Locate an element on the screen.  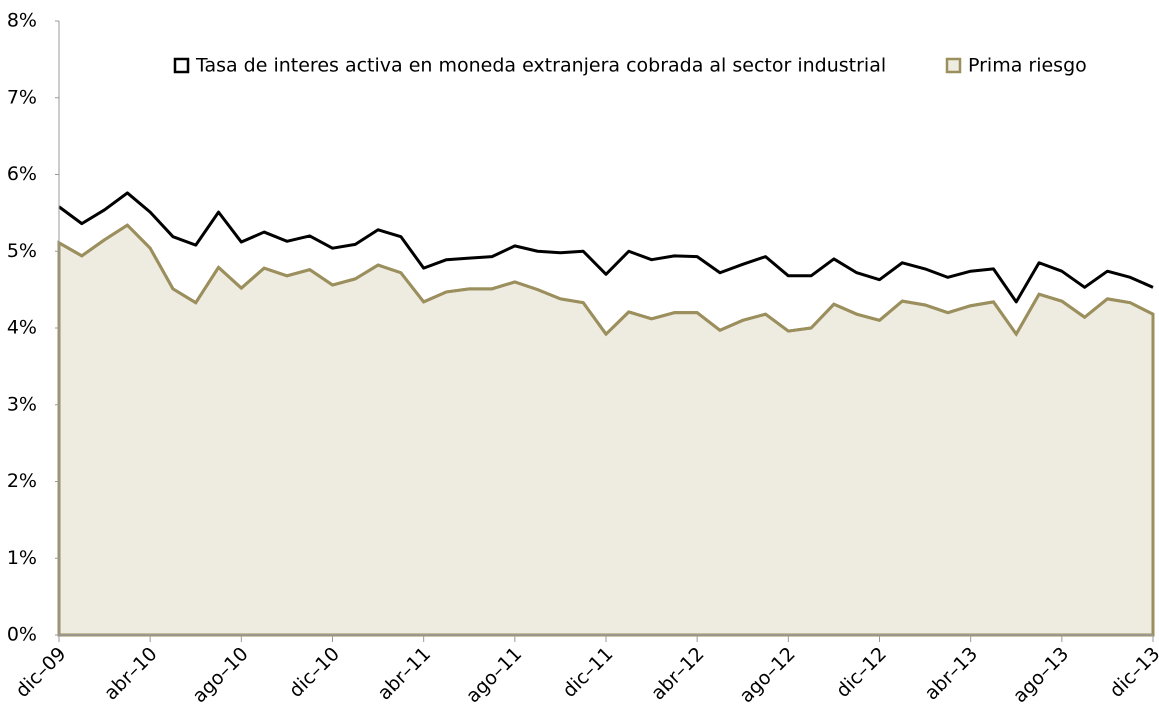
x-tick-label: dic–13 is located at coordinates (1132, 672).